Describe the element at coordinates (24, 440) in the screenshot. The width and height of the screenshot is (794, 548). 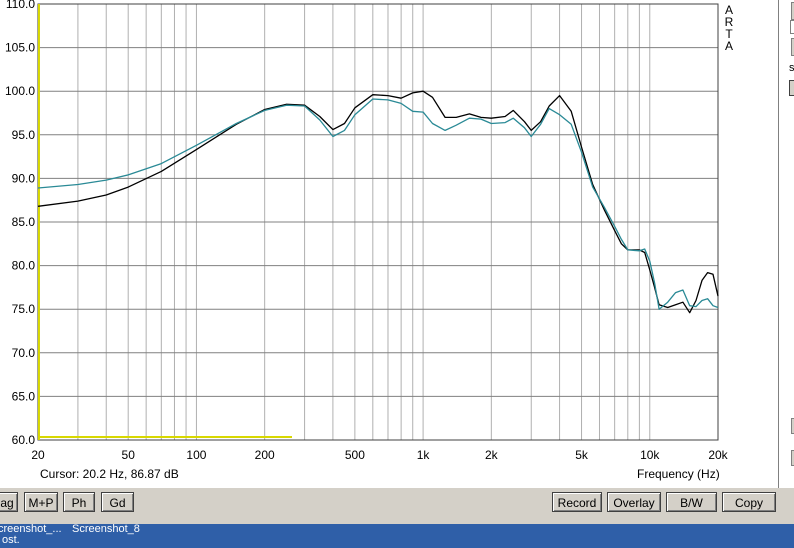
I see `y-tick-label: 60.0` at that location.